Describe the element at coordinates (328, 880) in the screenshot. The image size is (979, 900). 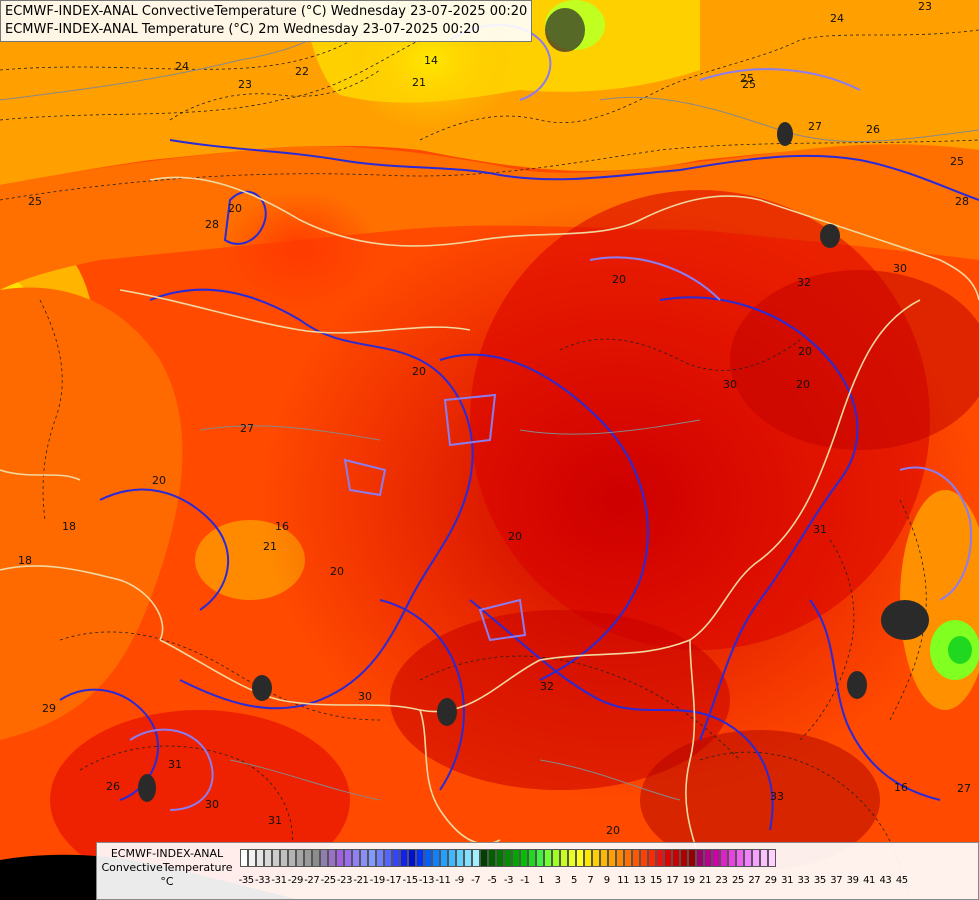
I see `legend-tick: -25` at that location.